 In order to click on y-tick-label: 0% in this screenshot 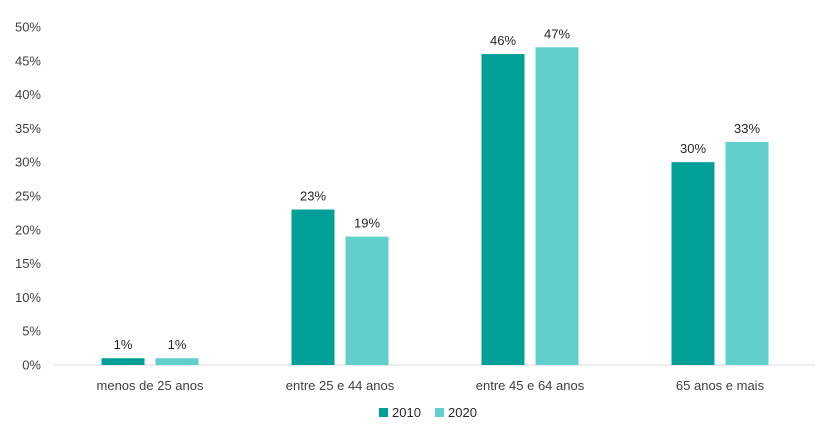, I will do `click(31, 365)`.